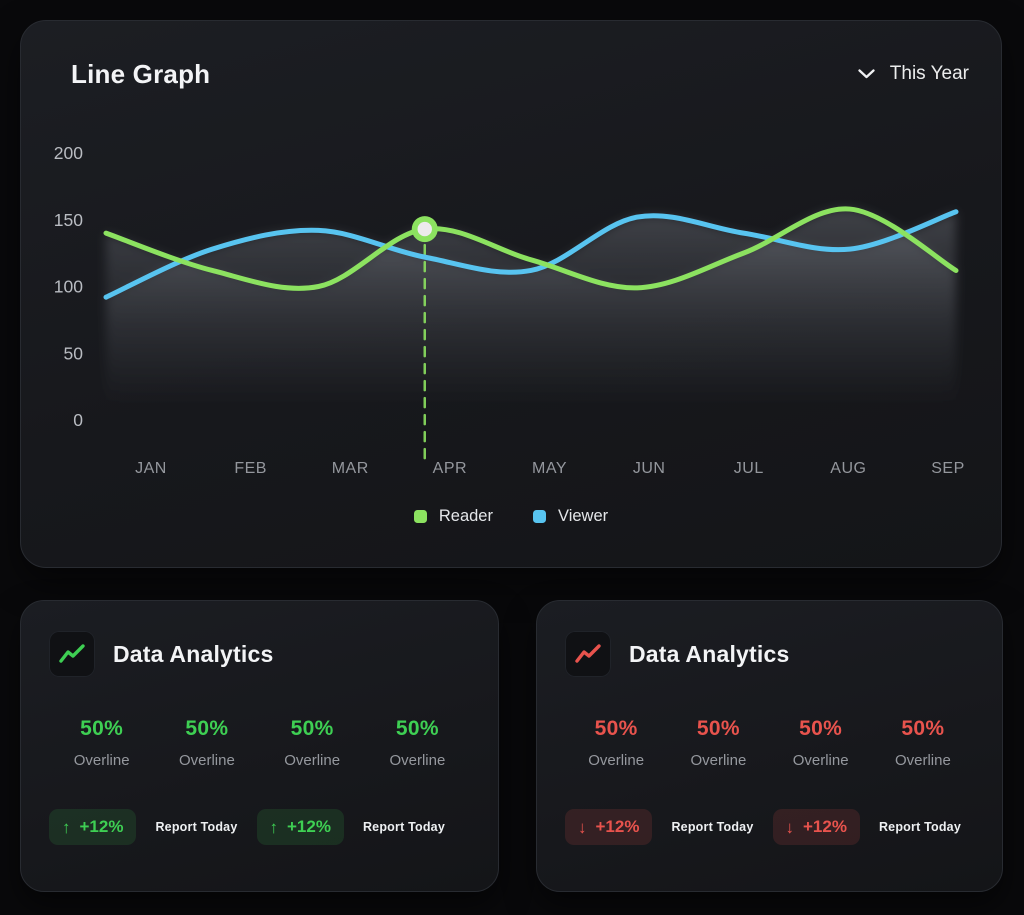  I want to click on viewer-line, so click(531, 254).